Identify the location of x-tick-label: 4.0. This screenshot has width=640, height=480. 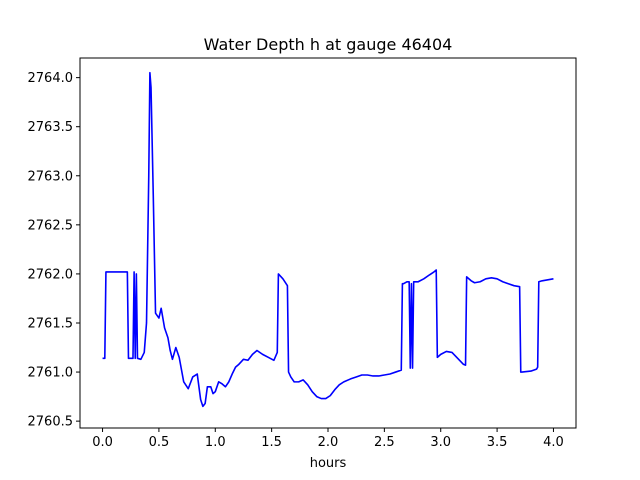
(553, 442).